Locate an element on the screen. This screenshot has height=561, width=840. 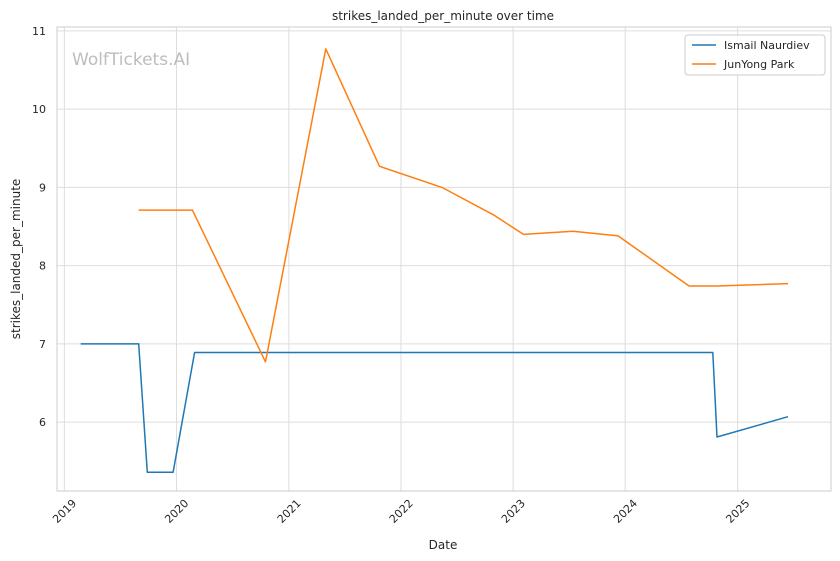
watermark: WolfTickets.AI is located at coordinates (131, 60).